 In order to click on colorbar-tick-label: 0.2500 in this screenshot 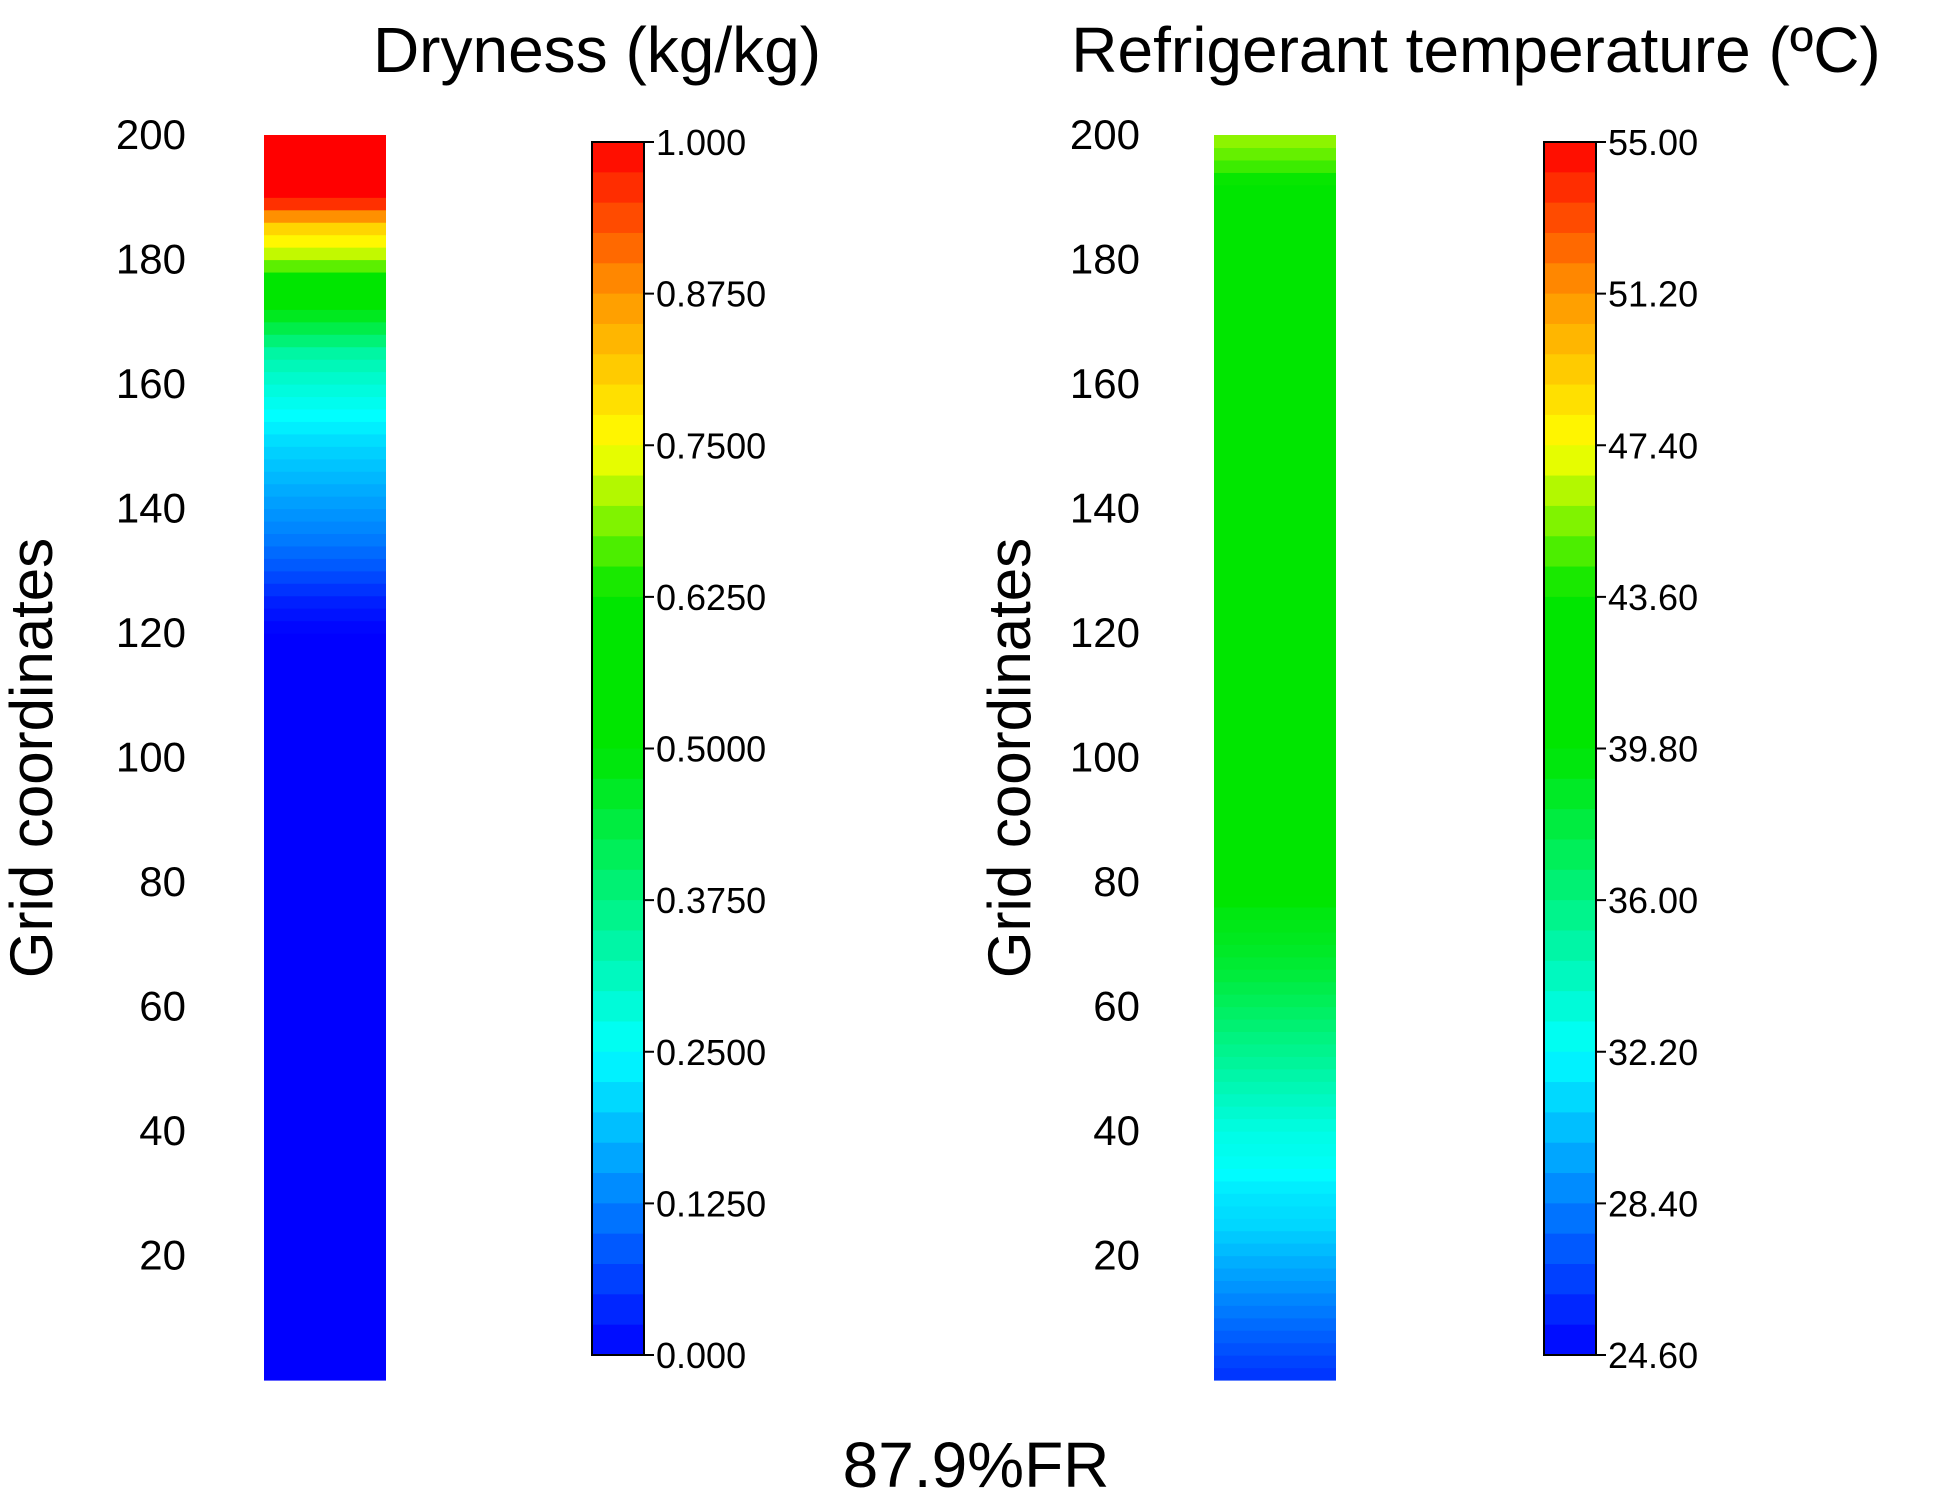, I will do `click(711, 1052)`.